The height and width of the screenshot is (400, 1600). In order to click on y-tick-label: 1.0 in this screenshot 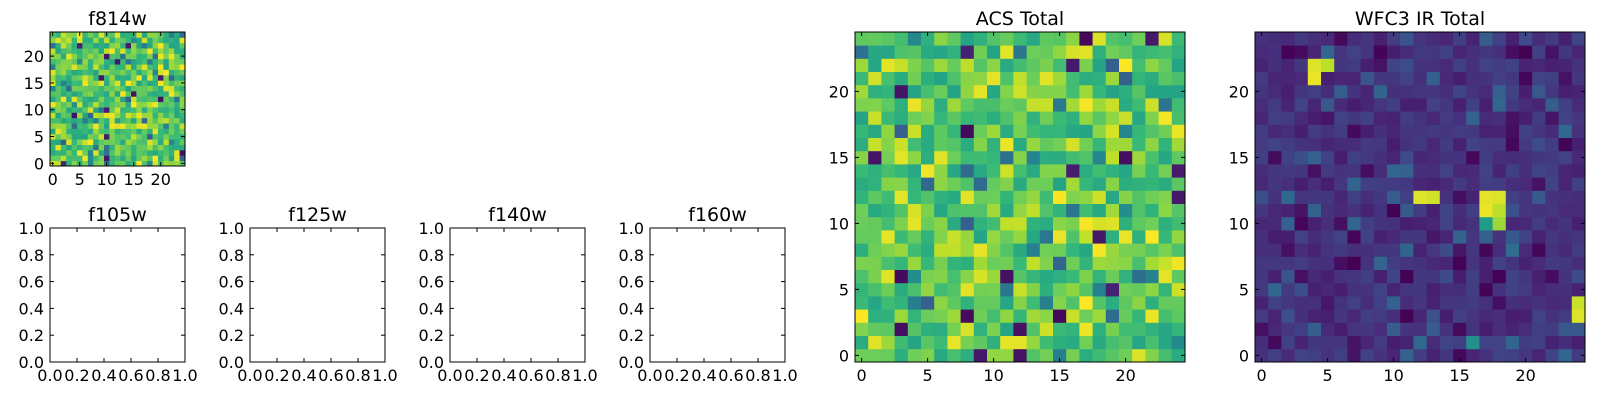, I will do `click(231, 228)`.